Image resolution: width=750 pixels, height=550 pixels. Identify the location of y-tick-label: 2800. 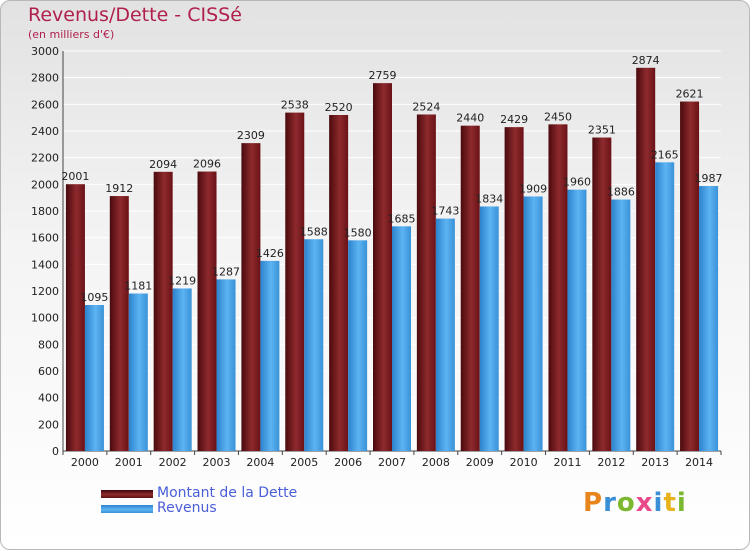
(45, 78).